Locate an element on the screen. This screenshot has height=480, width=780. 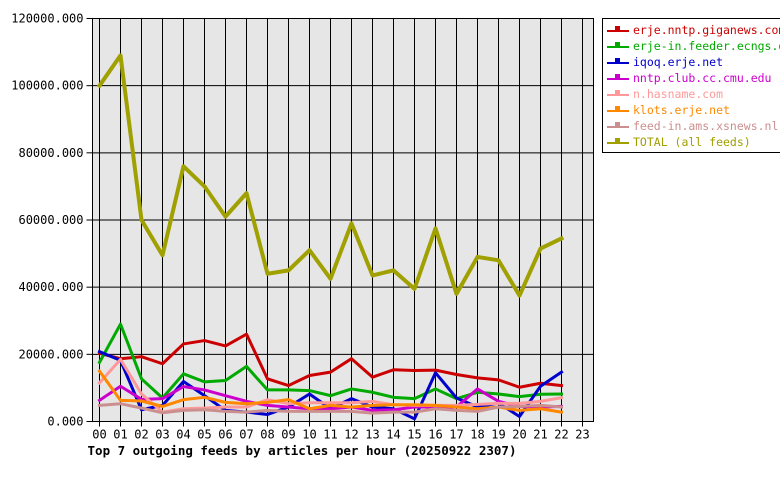
x-tick-label: 07 is located at coordinates (246, 435).